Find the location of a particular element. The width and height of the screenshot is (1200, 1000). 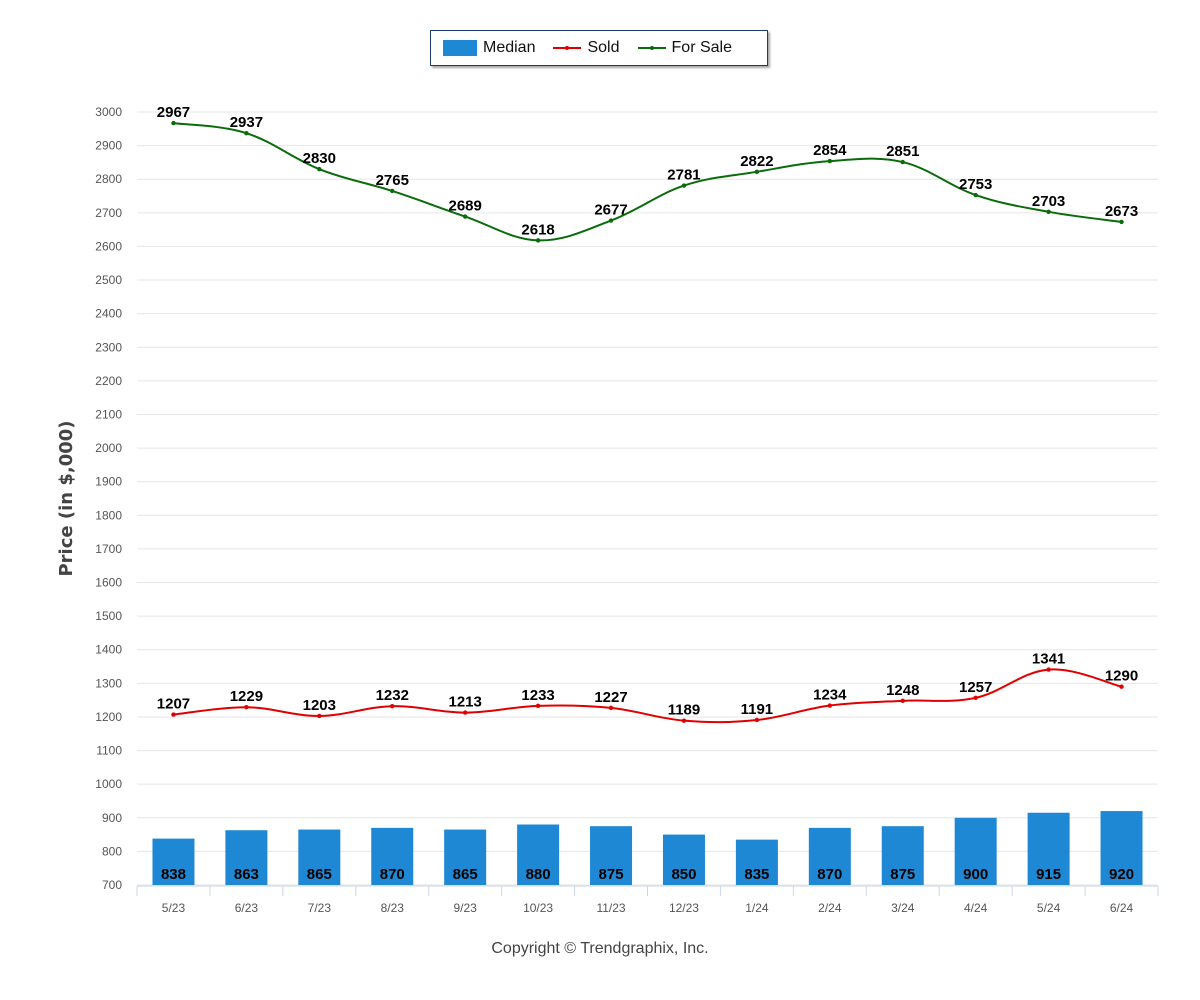

bar-data-label: 915 is located at coordinates (1048, 874).